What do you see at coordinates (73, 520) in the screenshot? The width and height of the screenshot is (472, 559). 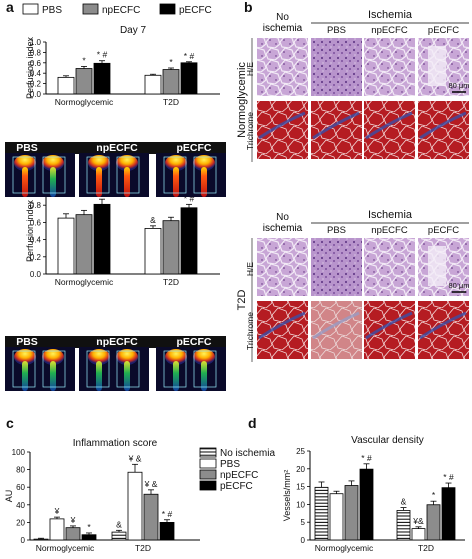 I see `significance-mark: ¥` at bounding box center [73, 520].